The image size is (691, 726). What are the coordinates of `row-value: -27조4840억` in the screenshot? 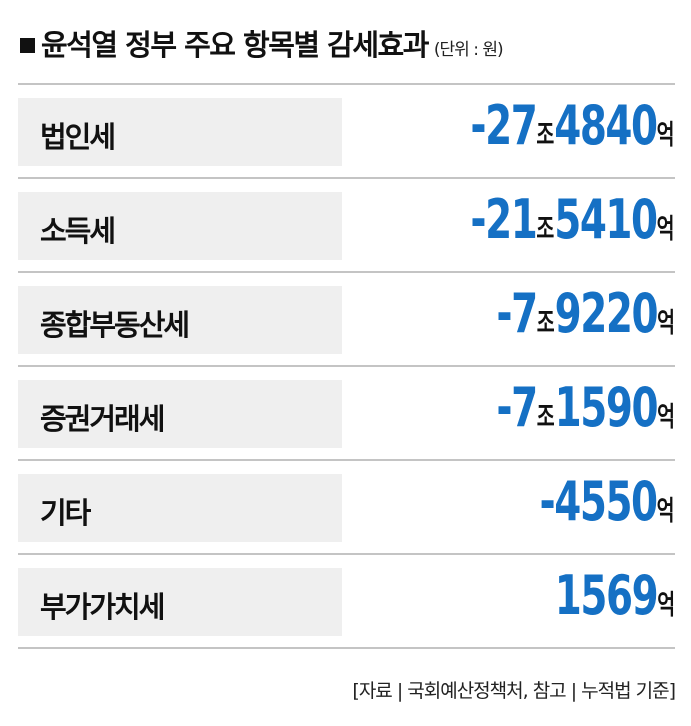 It's located at (573, 125).